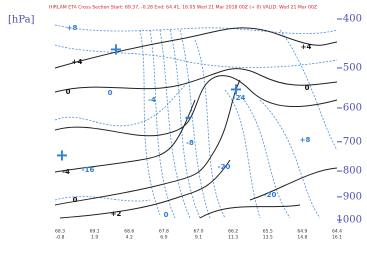 This screenshot has height=267, width=367. Describe the element at coordinates (95, 232) in the screenshot. I see `x-tick-label: 69.1` at that location.